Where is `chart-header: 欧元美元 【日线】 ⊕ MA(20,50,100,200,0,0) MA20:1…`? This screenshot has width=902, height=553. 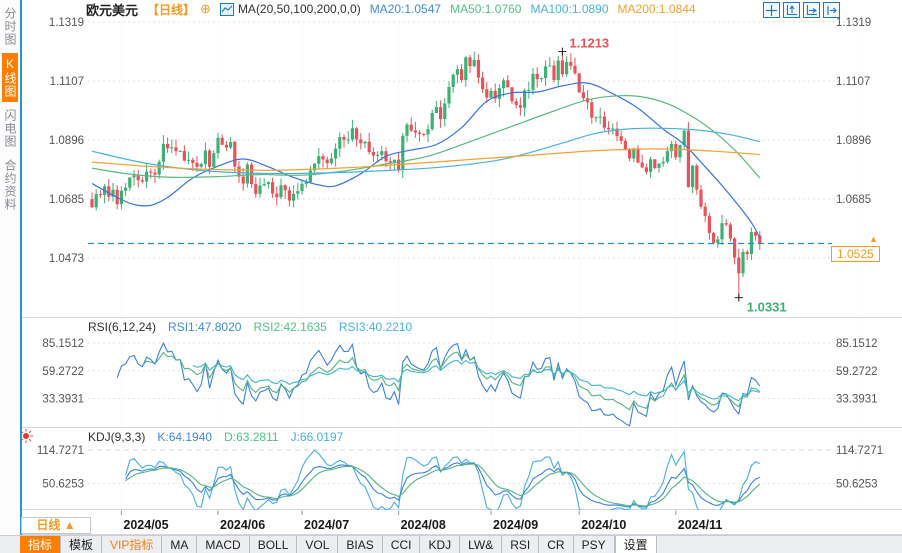
chart-header: 欧元美元 【日线】 ⊕ MA(20,50,100,200,0,0) MA20:1… is located at coordinates (391, 9).